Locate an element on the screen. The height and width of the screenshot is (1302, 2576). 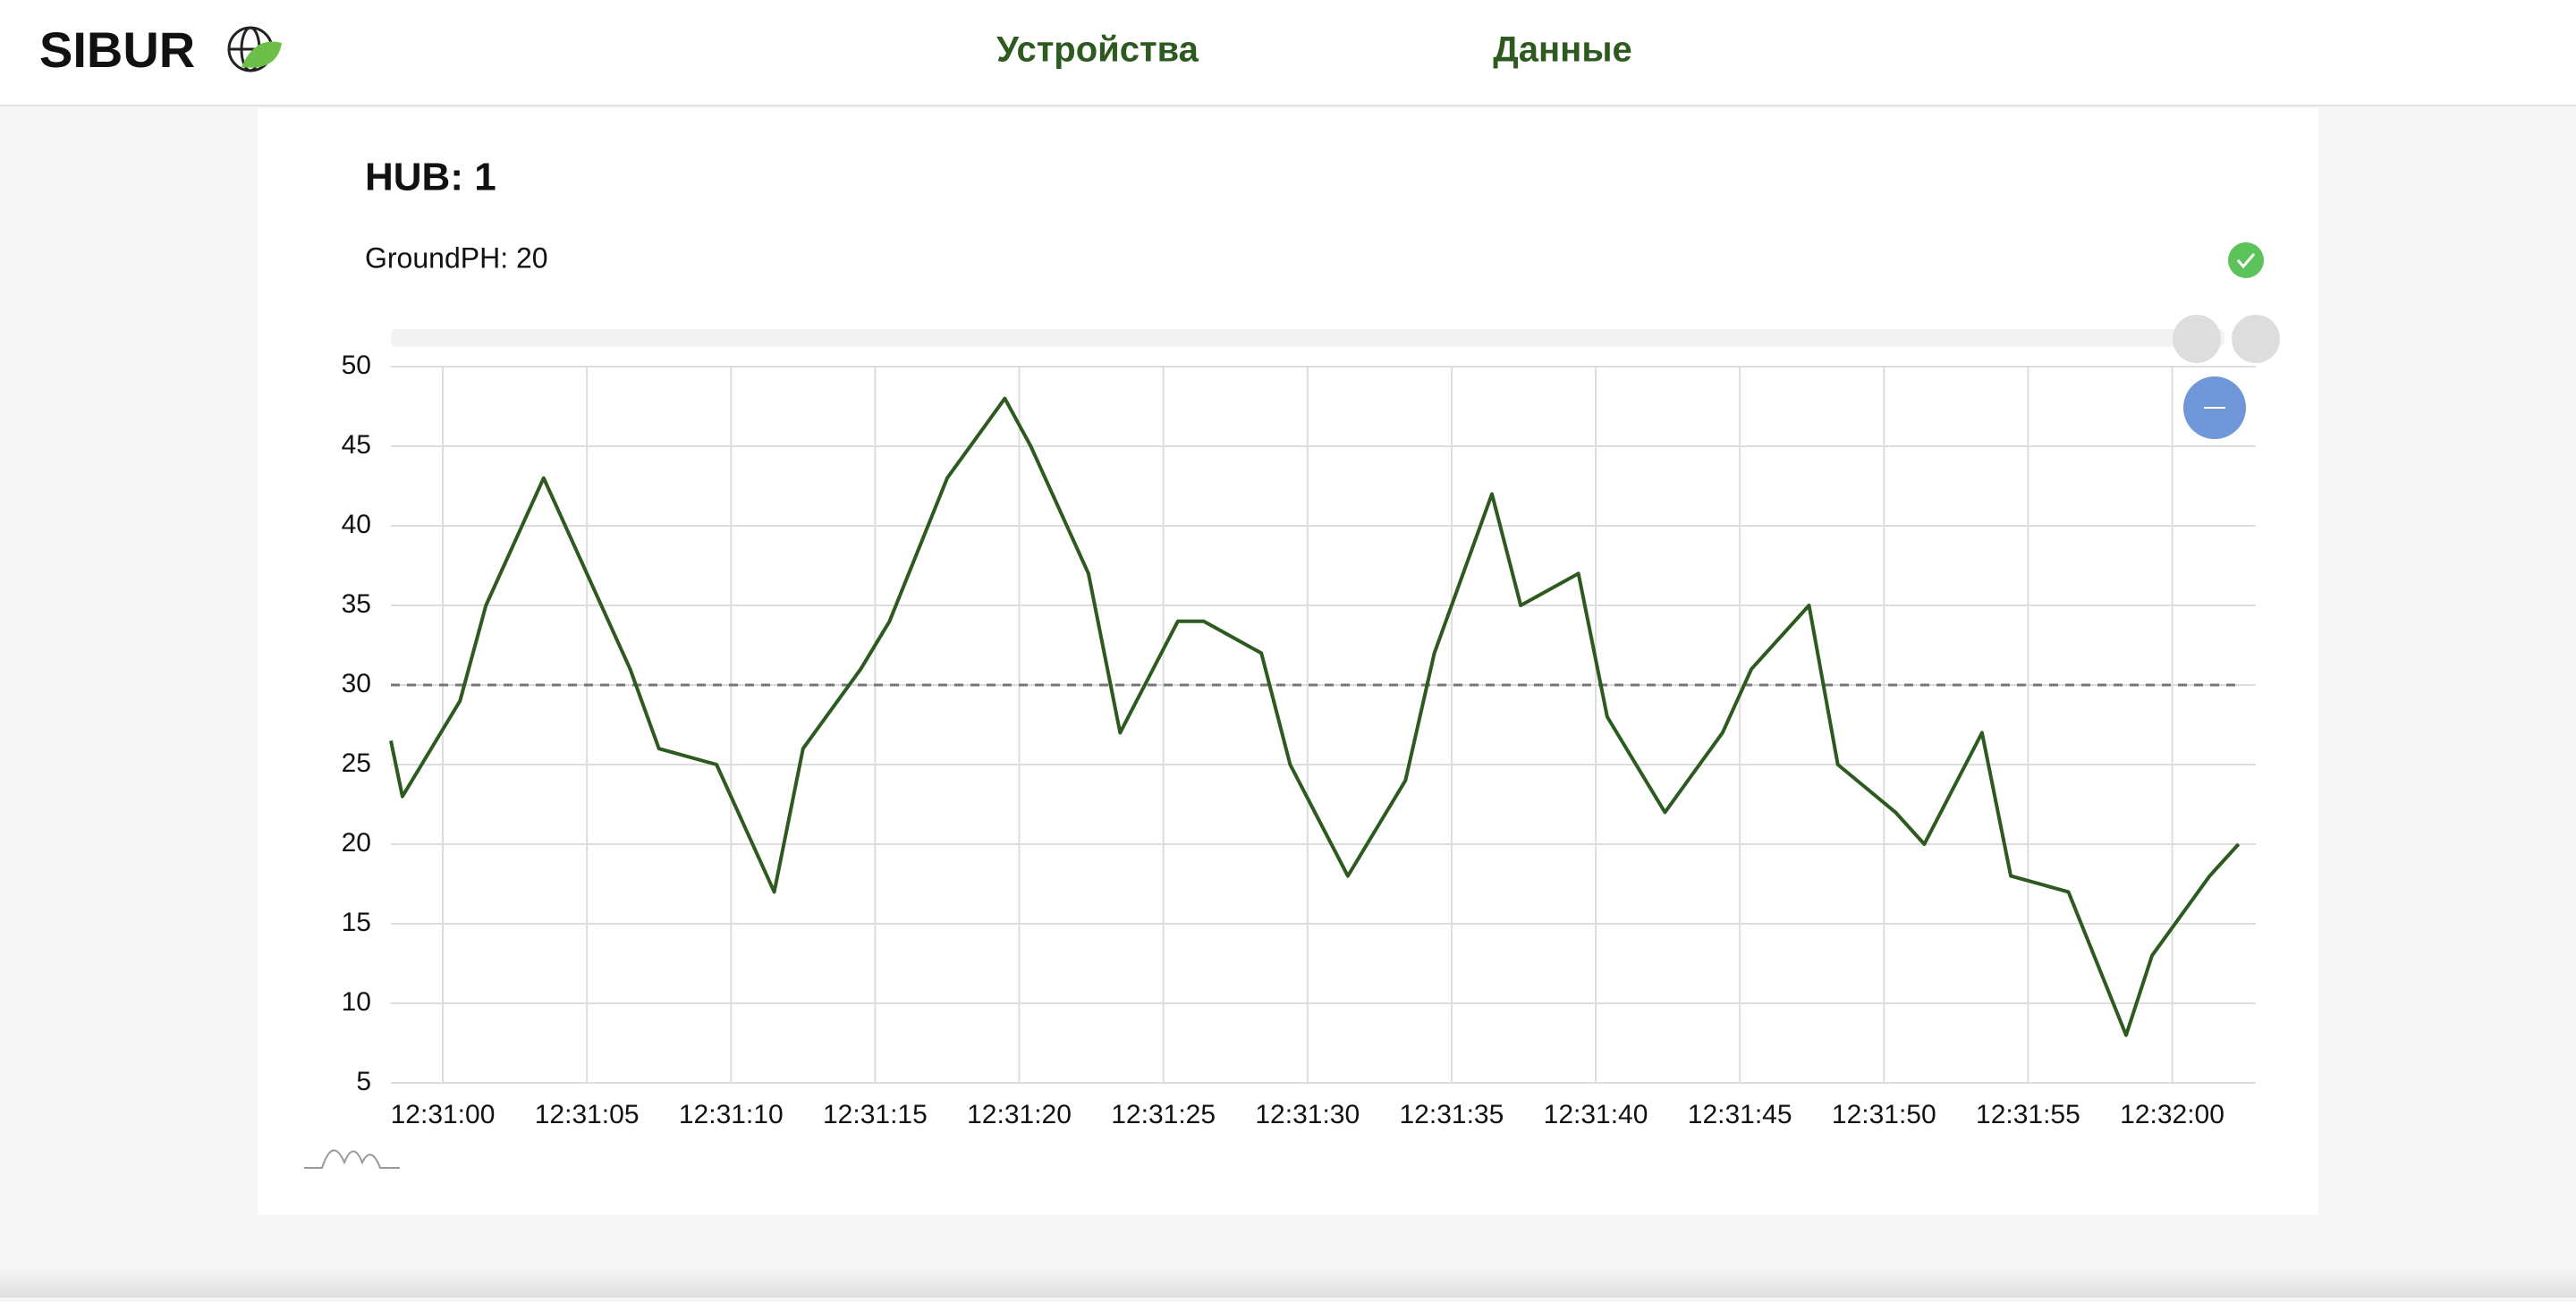
header is located at coordinates (1288, 53).